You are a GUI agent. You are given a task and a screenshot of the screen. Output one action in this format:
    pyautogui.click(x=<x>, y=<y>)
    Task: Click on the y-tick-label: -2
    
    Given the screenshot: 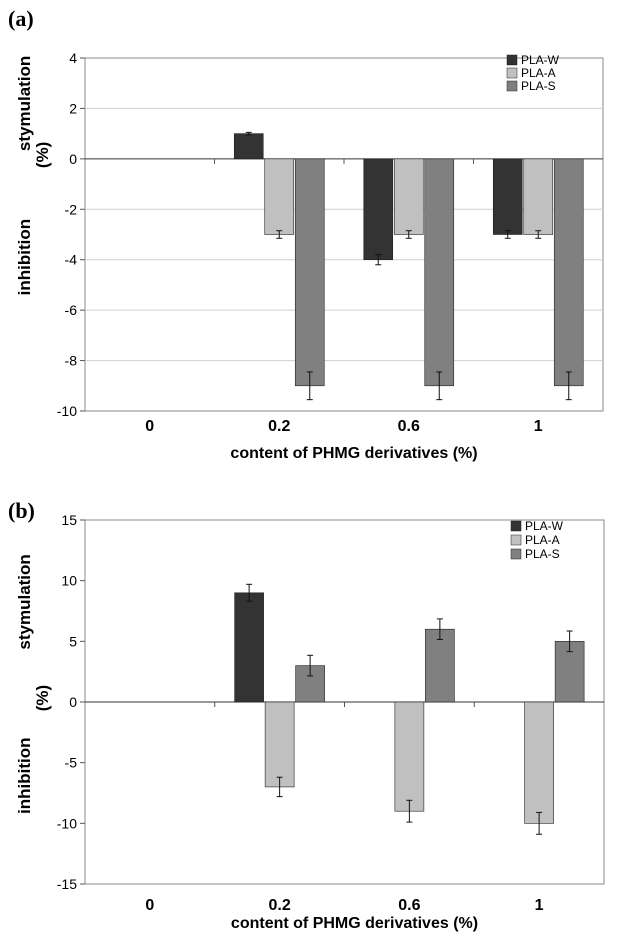 What is the action you would take?
    pyautogui.click(x=71, y=209)
    